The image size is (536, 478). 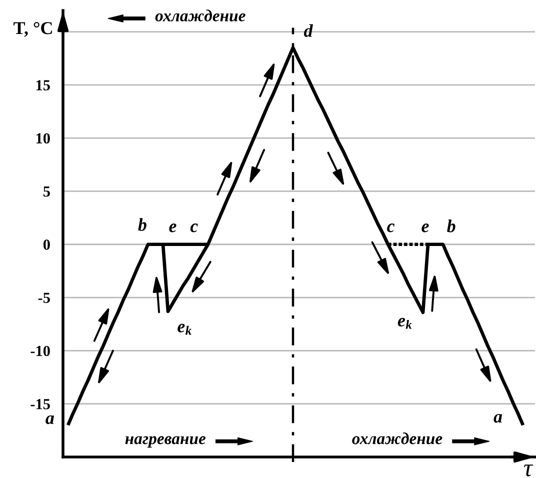 I want to click on y-tick-label: -5, so click(x=44, y=297).